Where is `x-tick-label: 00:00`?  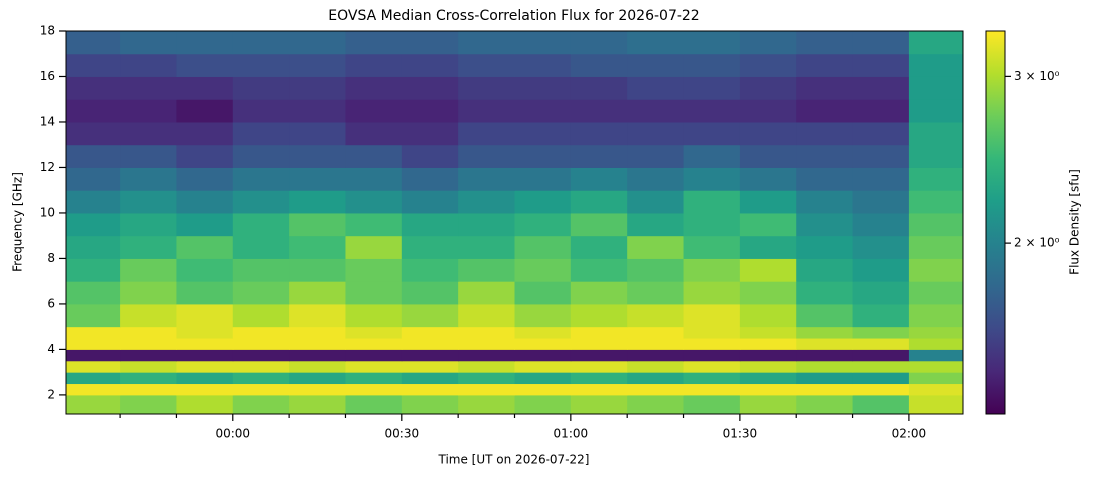 x-tick-label: 00:00 is located at coordinates (232, 434).